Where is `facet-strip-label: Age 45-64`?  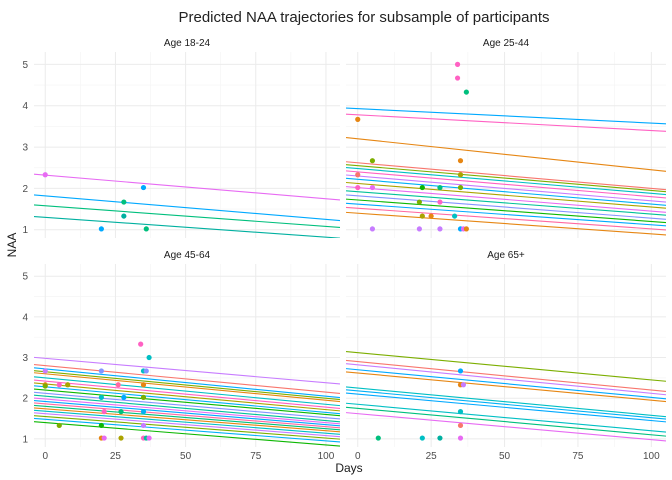
facet-strip-label: Age 45-64 is located at coordinates (187, 255).